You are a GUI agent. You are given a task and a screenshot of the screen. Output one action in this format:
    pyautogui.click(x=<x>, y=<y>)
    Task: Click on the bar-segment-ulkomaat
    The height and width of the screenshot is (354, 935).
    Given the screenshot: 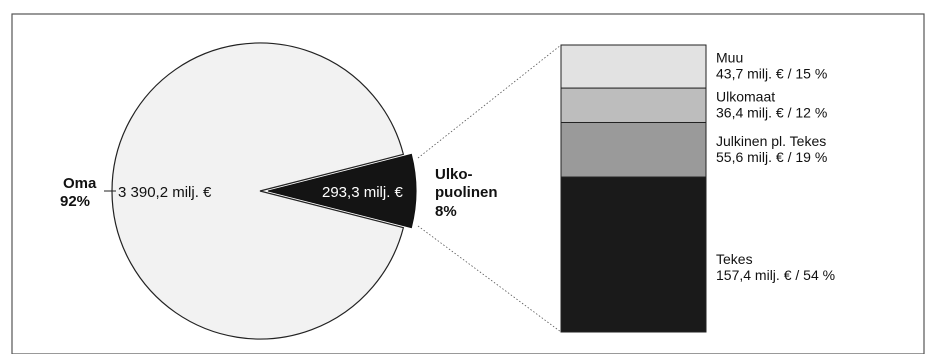 What is the action you would take?
    pyautogui.click(x=633, y=105)
    